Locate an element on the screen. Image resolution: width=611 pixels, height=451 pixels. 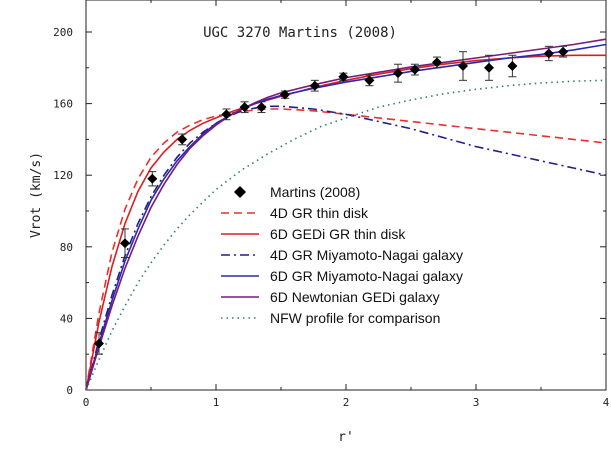
x-tick-label: 1 is located at coordinates (216, 402).